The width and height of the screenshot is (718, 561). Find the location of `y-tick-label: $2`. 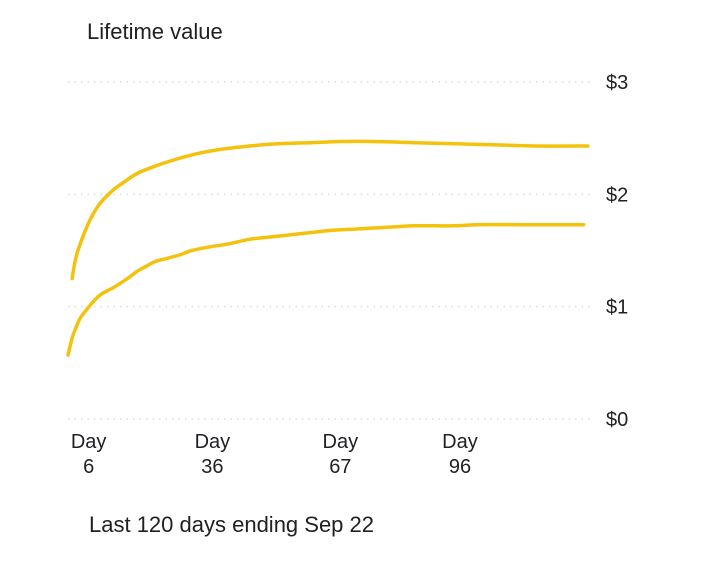

y-tick-label: $2 is located at coordinates (617, 195).